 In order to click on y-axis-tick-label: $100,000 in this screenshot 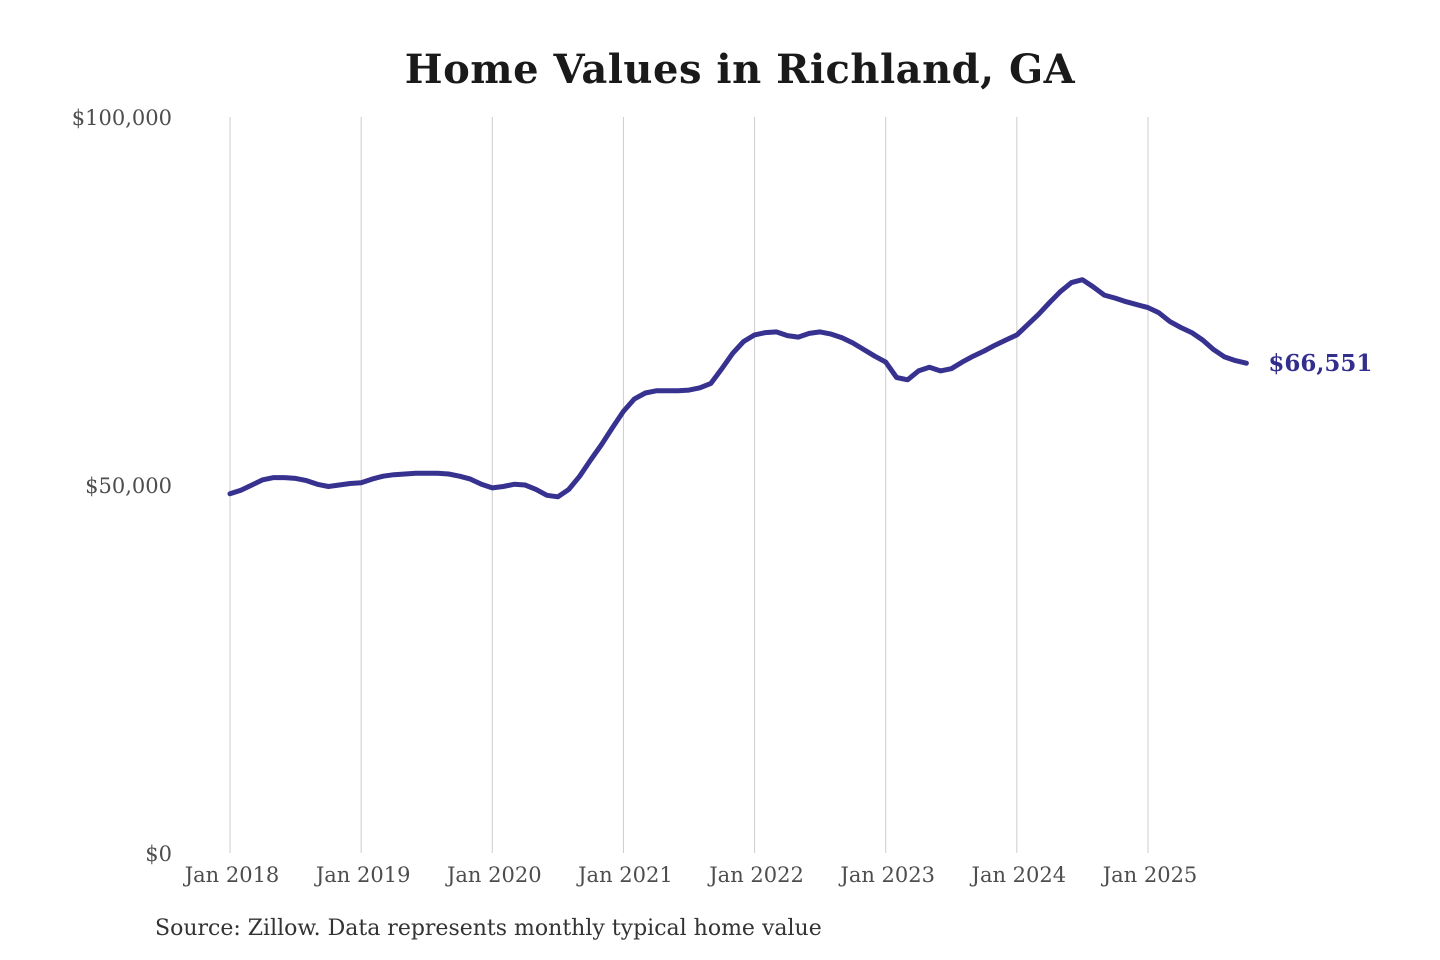, I will do `click(122, 118)`.